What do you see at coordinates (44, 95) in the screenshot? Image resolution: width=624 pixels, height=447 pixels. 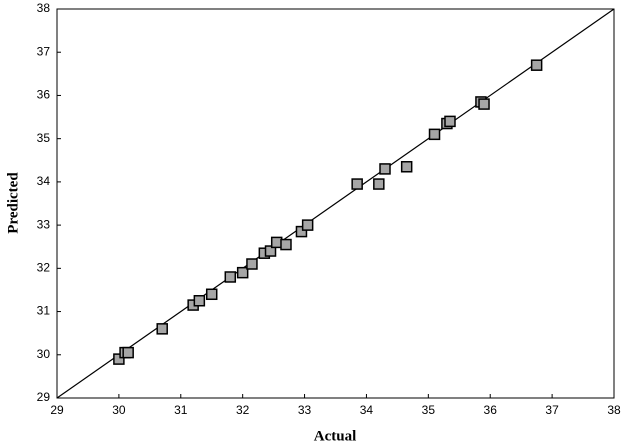 I see `y-tick-label: 36` at bounding box center [44, 95].